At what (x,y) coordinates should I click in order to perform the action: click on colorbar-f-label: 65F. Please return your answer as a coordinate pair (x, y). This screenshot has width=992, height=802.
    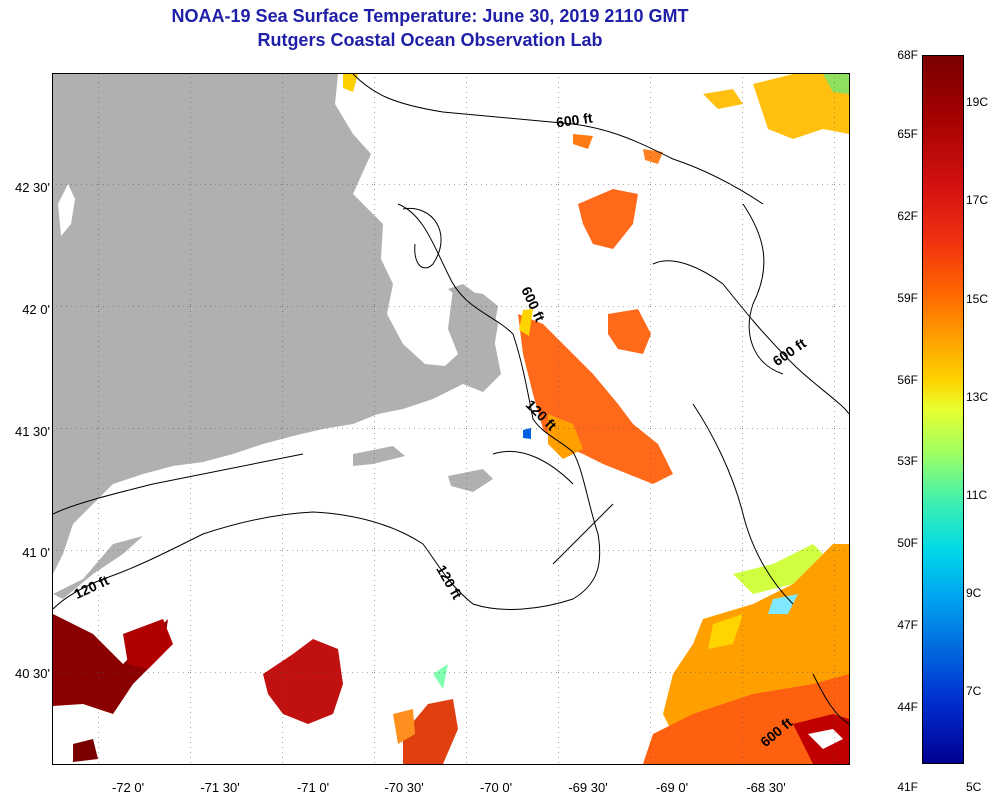
    Looking at the image, I should click on (907, 134).